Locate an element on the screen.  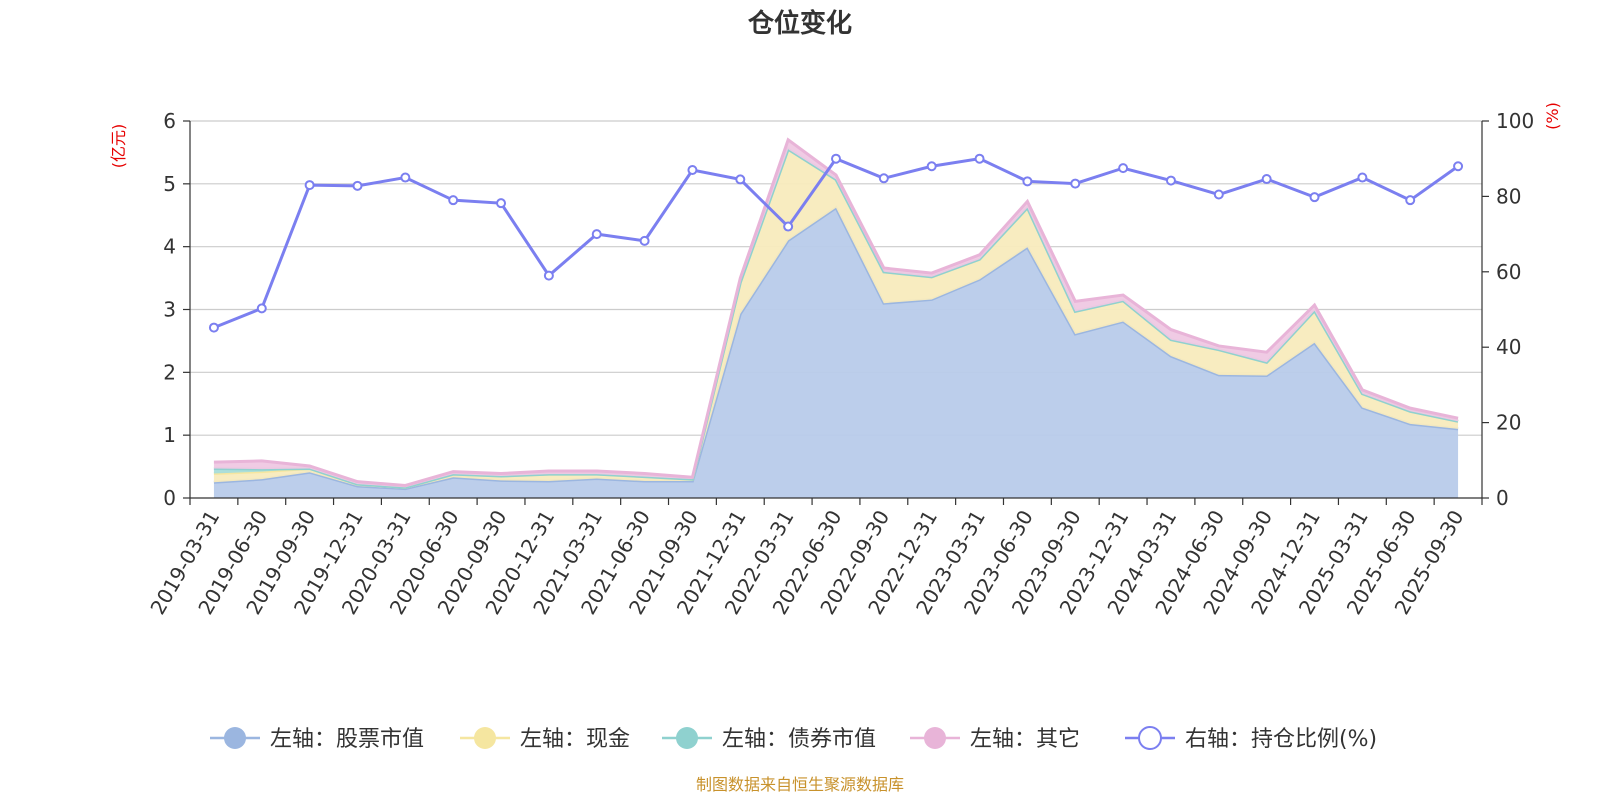
legend-label: 左轴：其它 is located at coordinates (1025, 739).